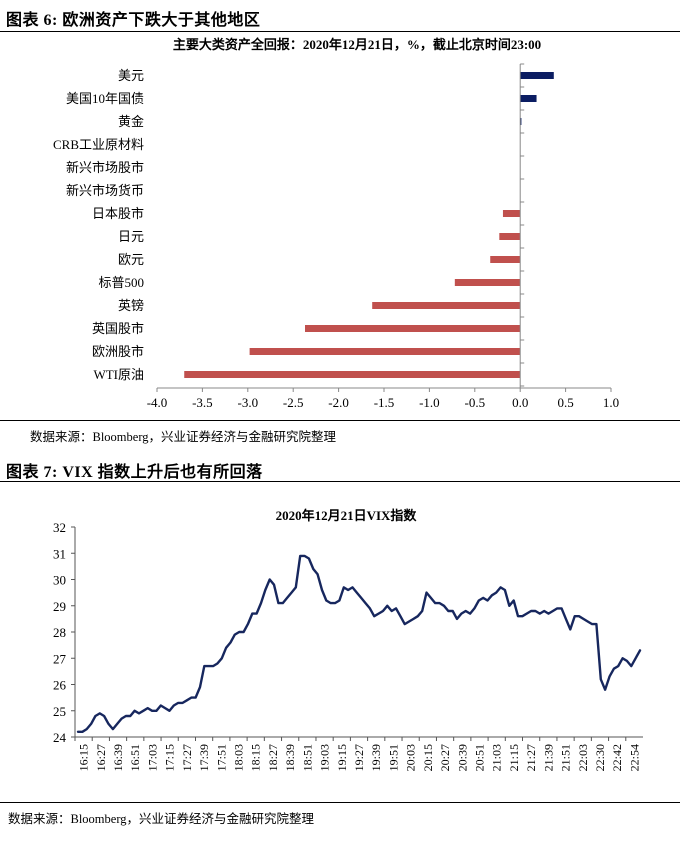 The height and width of the screenshot is (842, 680). Describe the element at coordinates (118, 351) in the screenshot. I see `category-label: 欧洲股市` at that location.